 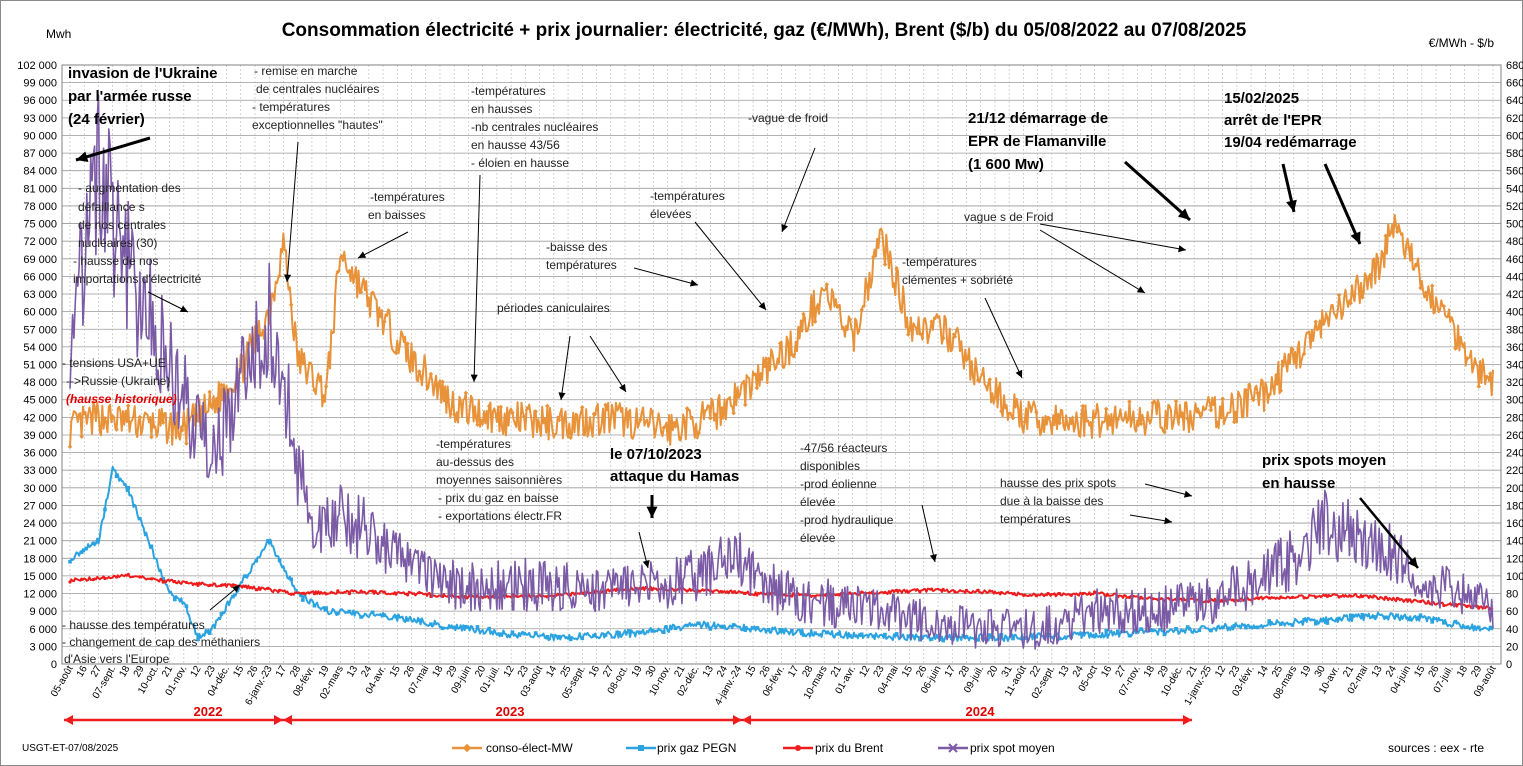 I want to click on x-tick-label: 19, so click(x=324, y=672).